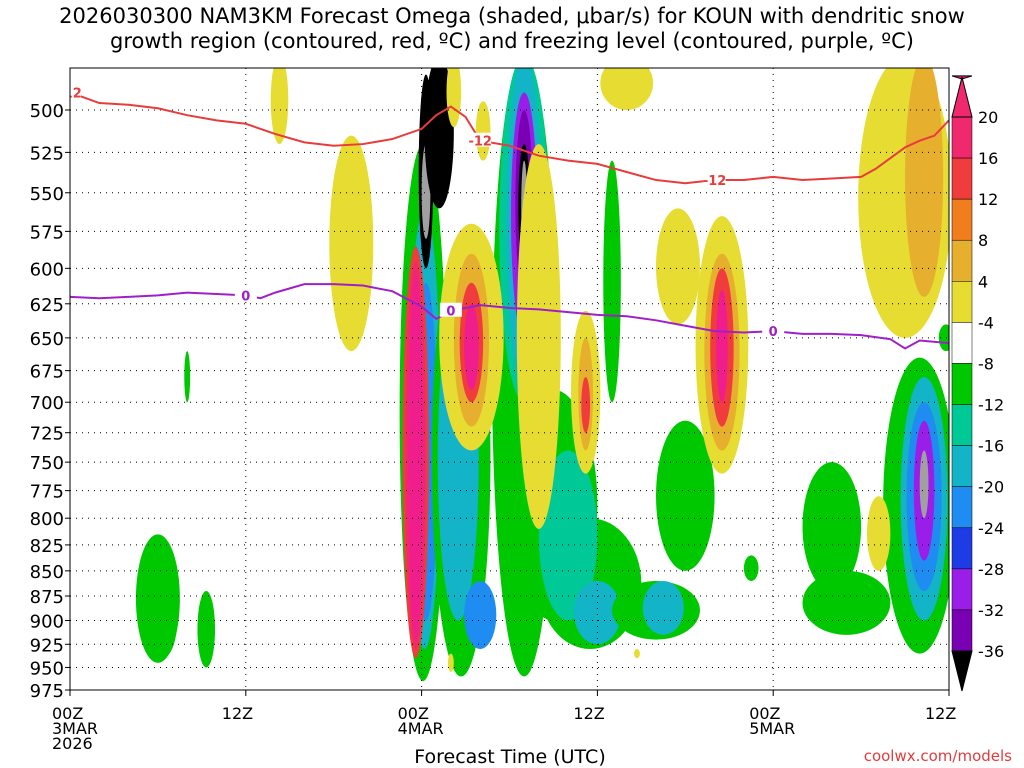 The image size is (1024, 768). I want to click on y-tick-label: 775, so click(47, 492).